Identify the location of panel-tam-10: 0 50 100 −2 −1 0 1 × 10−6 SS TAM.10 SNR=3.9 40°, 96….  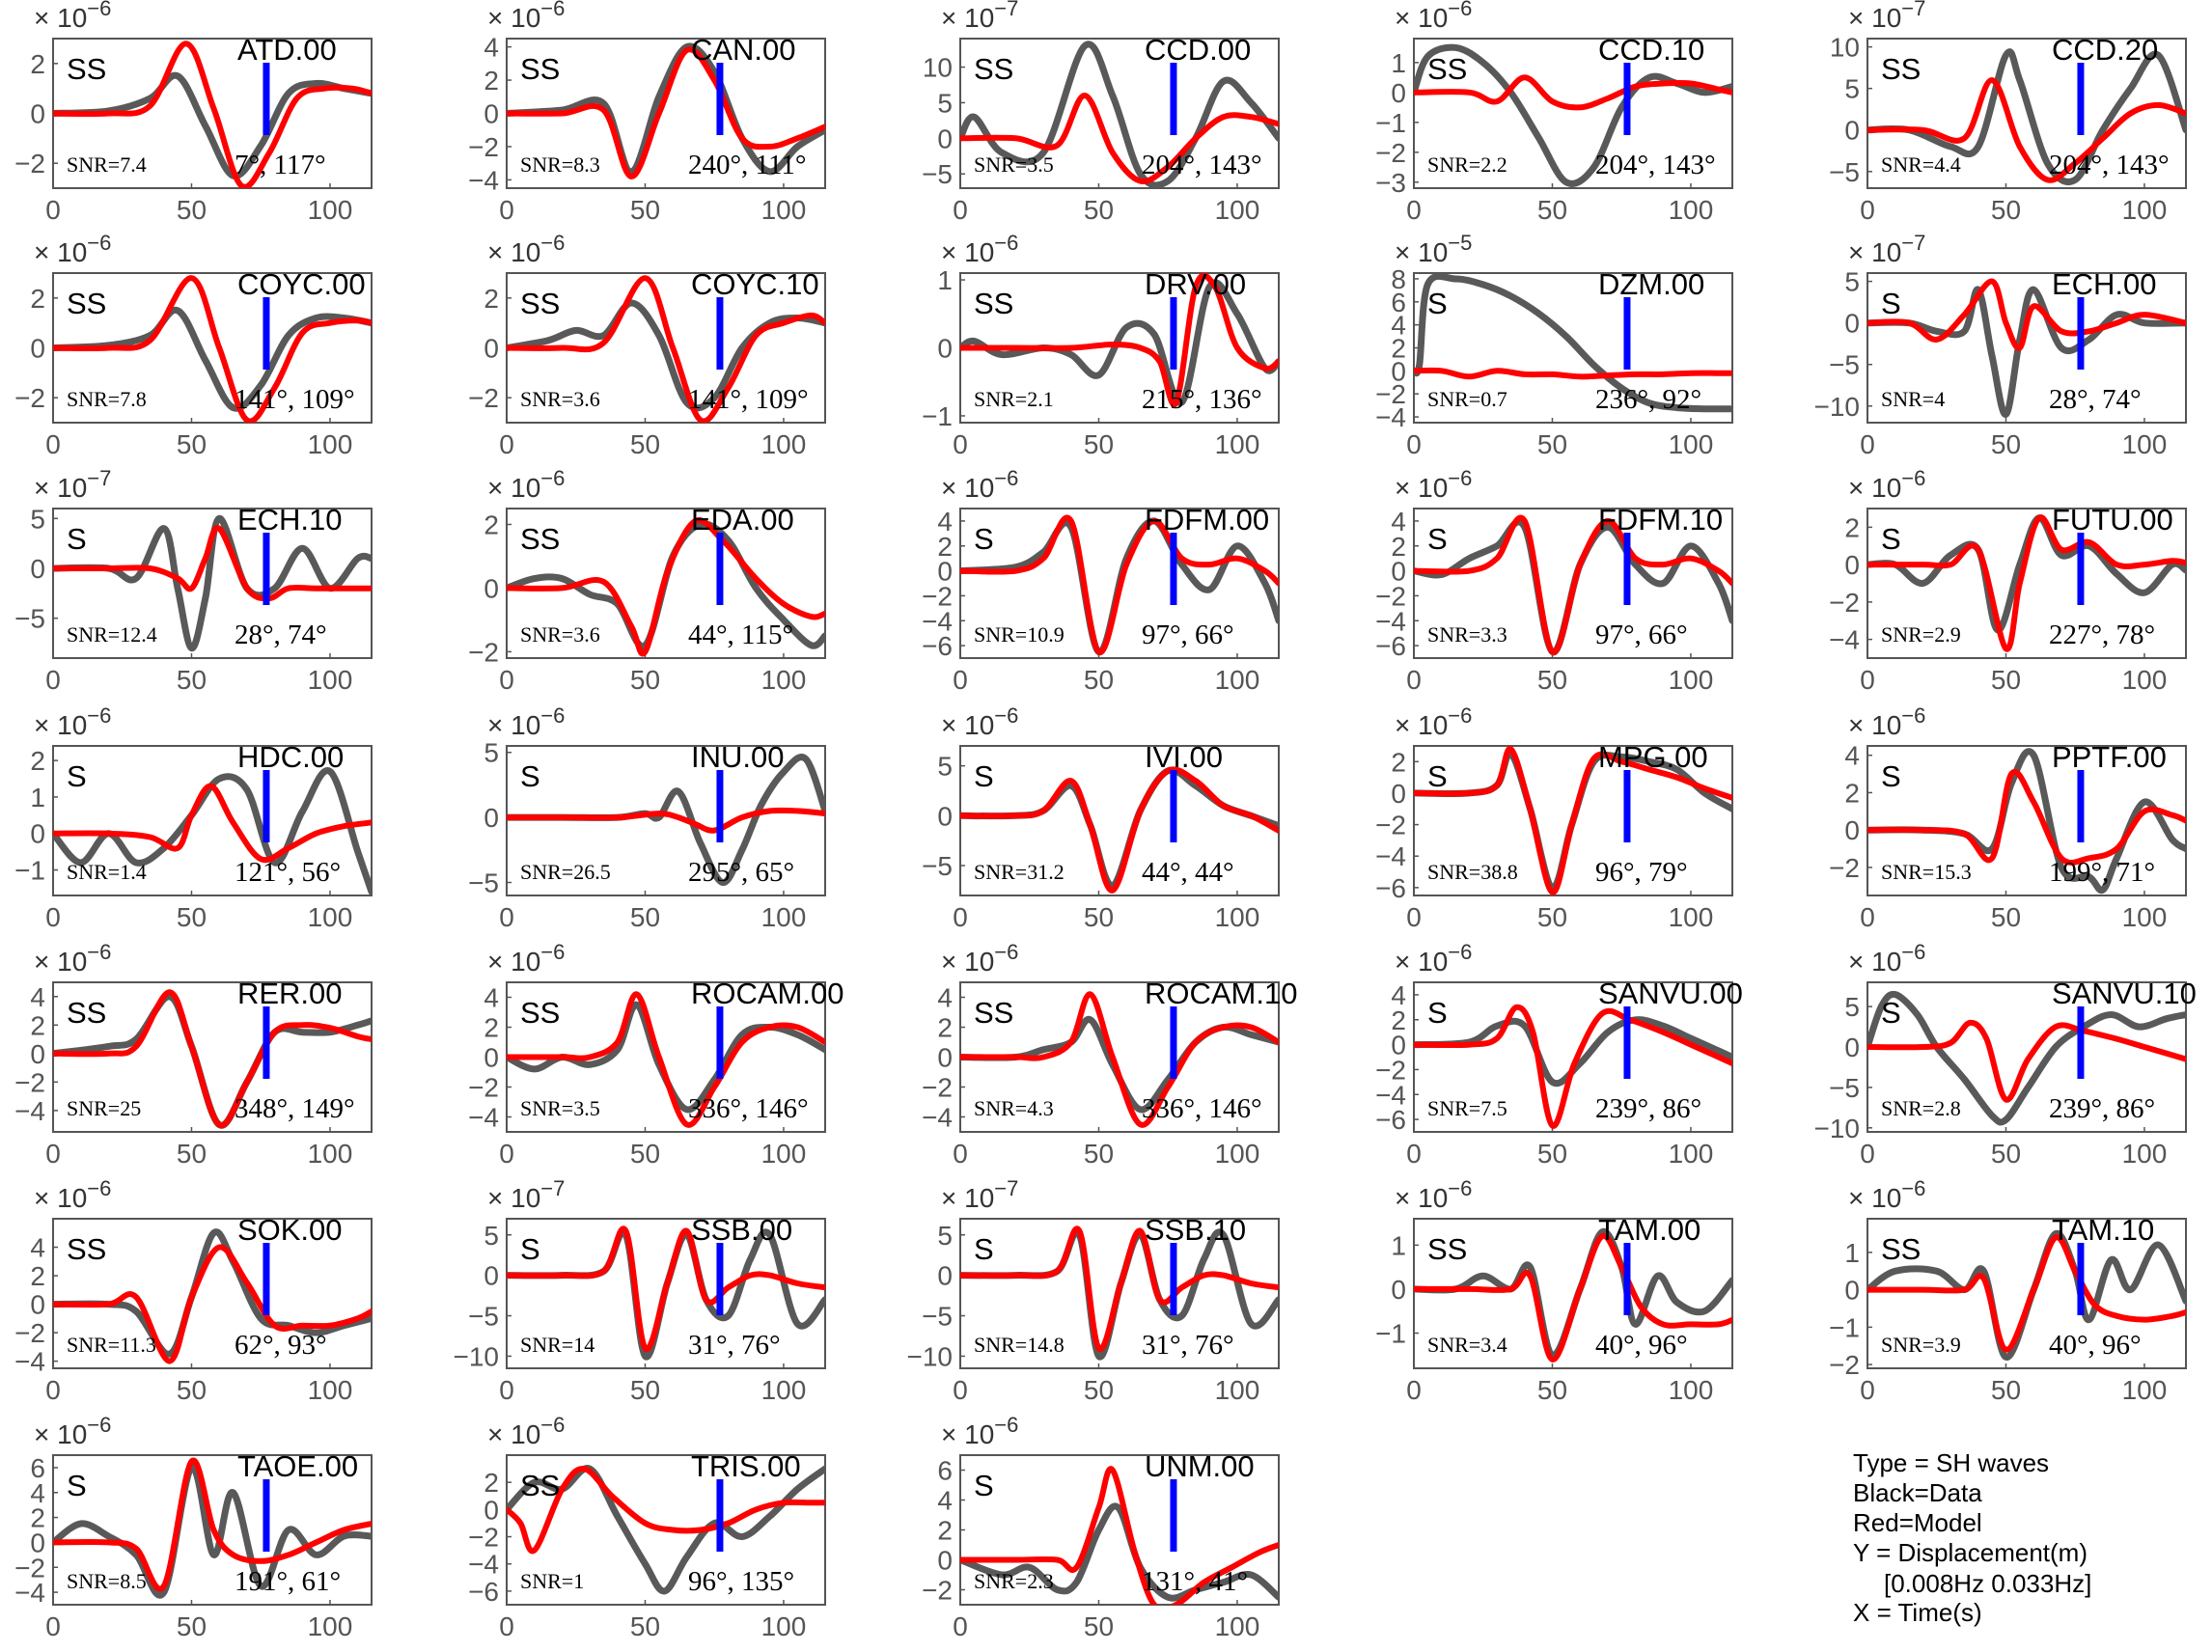
(2008, 1290).